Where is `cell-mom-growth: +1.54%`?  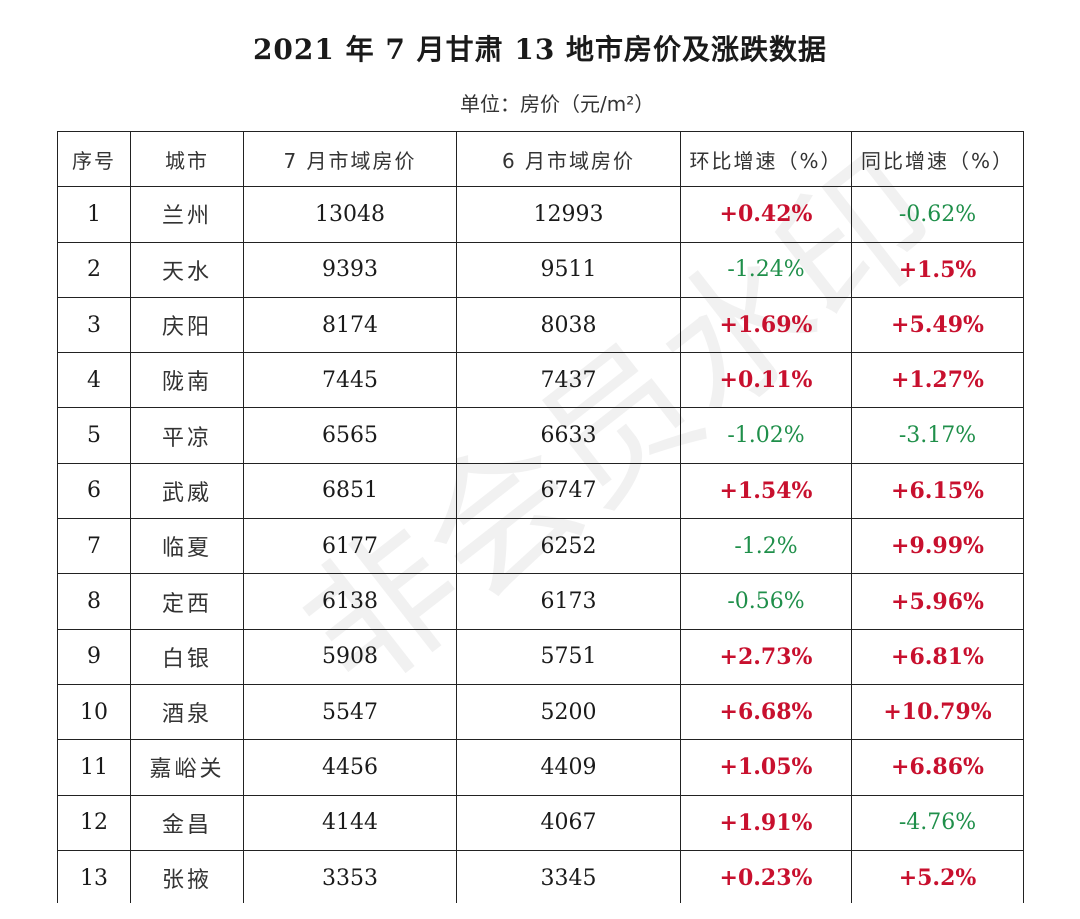
cell-mom-growth: +1.54% is located at coordinates (766, 491).